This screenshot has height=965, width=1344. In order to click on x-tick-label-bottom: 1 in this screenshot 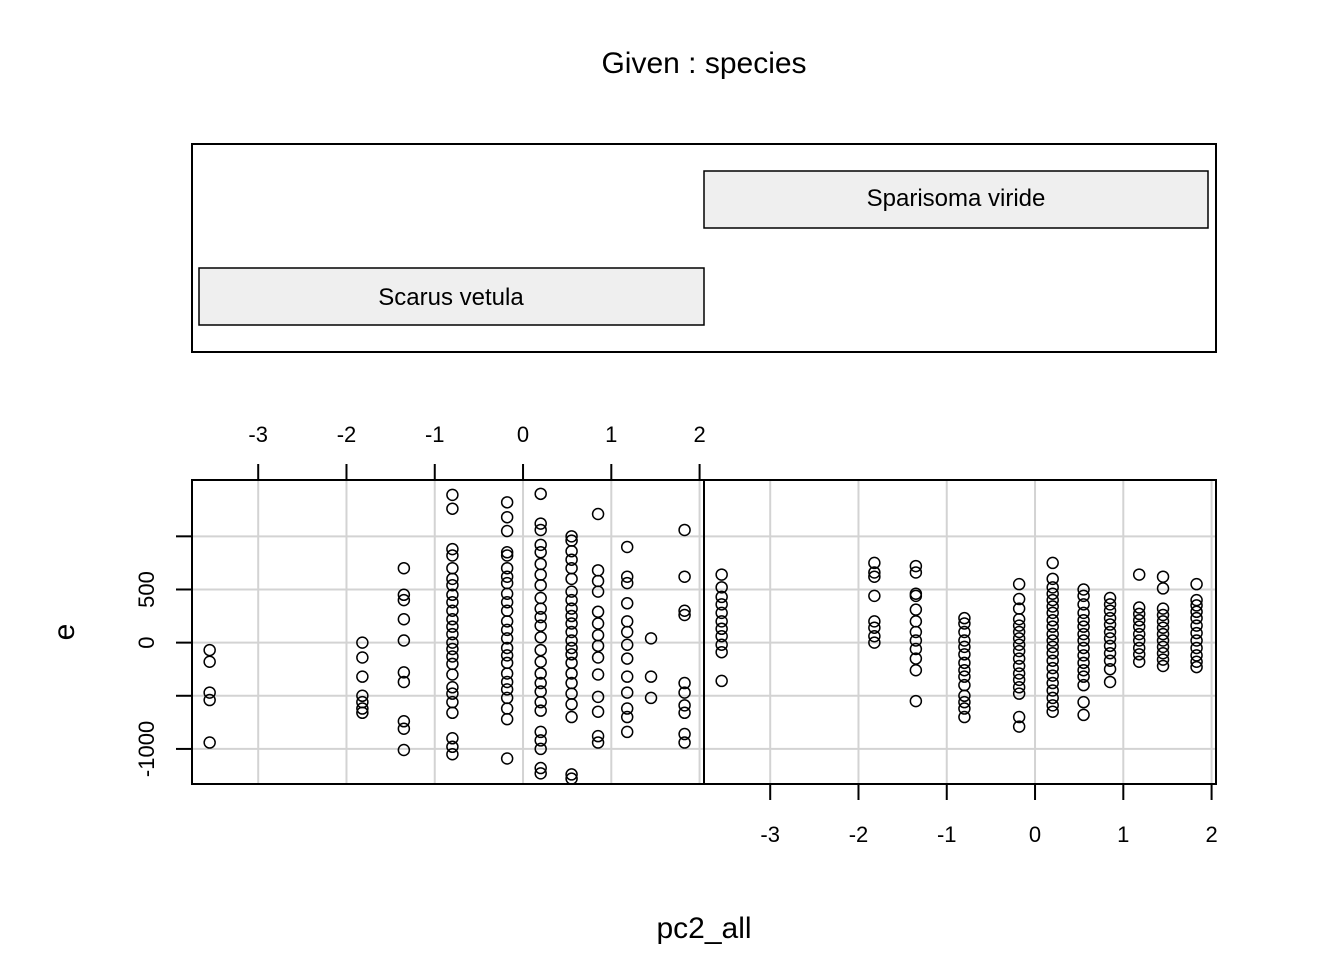, I will do `click(1123, 834)`.